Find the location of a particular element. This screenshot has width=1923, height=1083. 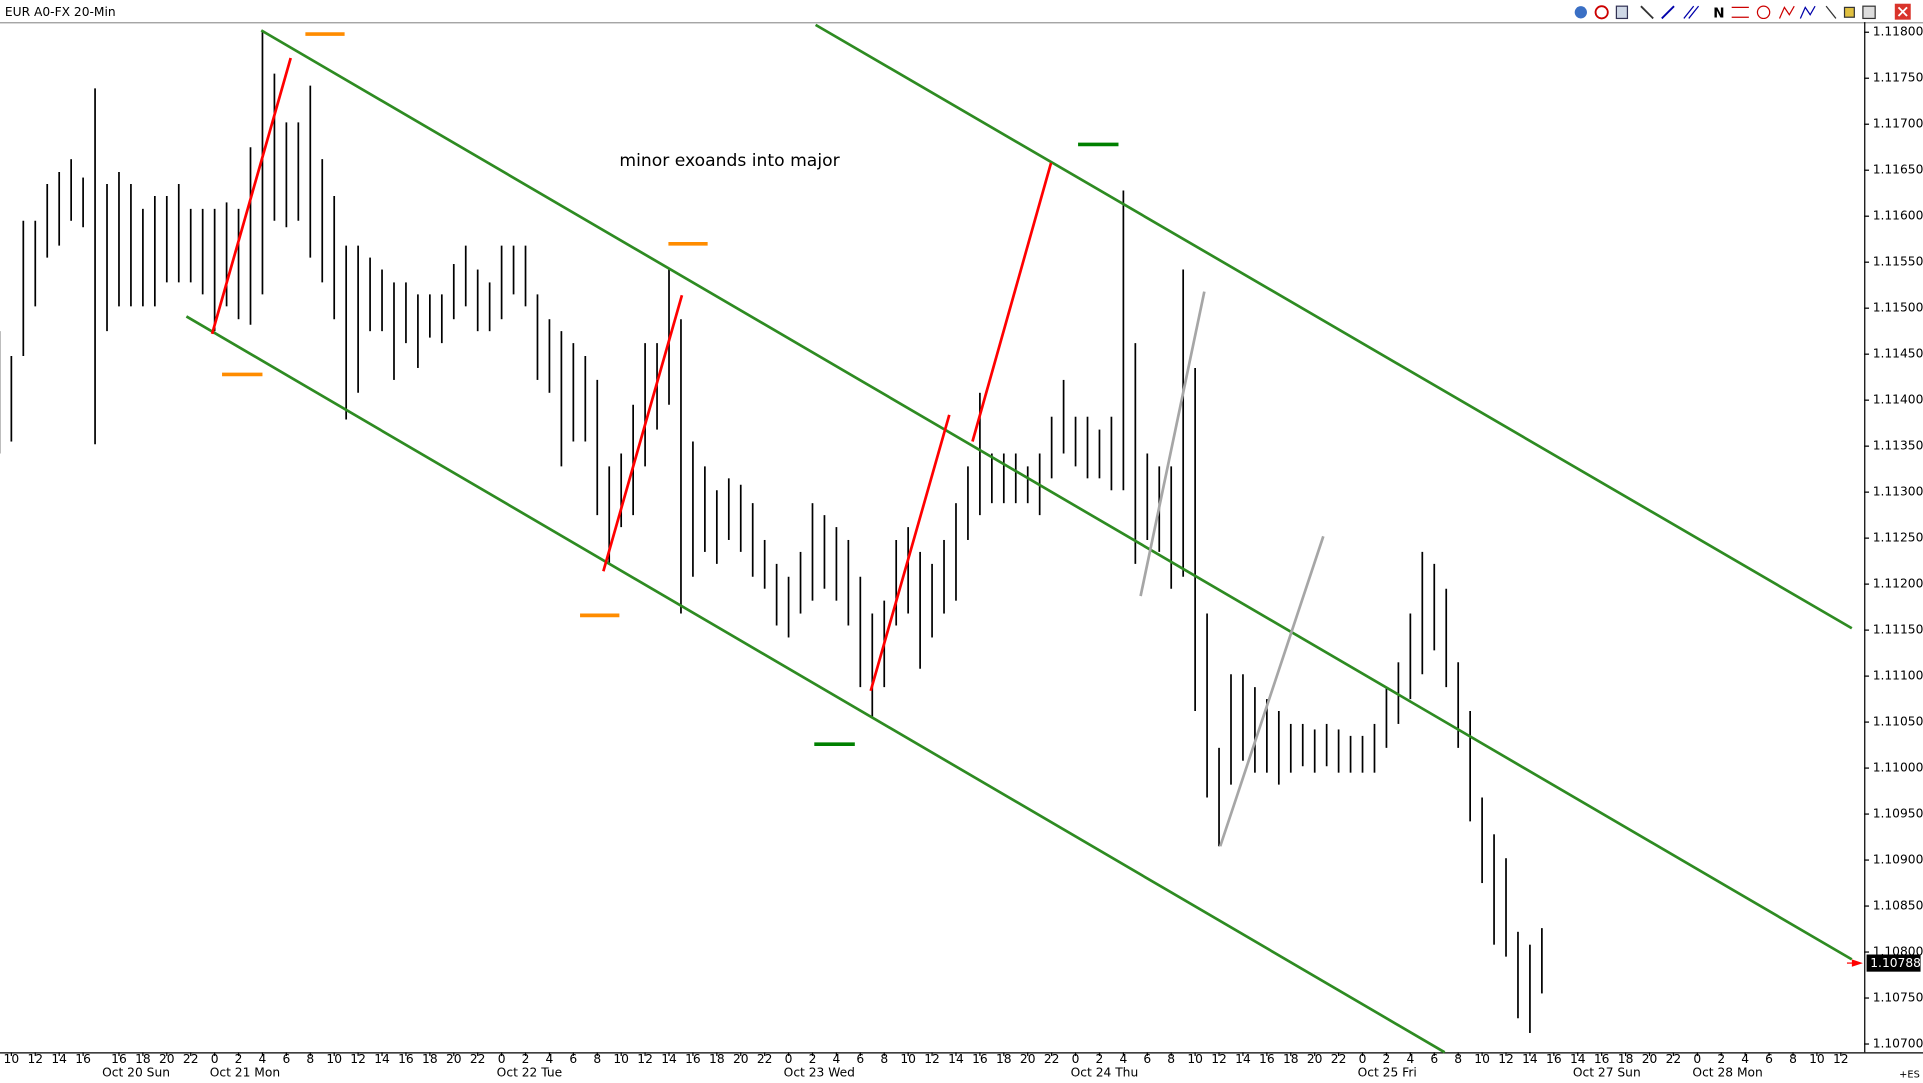

day-label: Oct 25 Fri is located at coordinates (1387, 1073).